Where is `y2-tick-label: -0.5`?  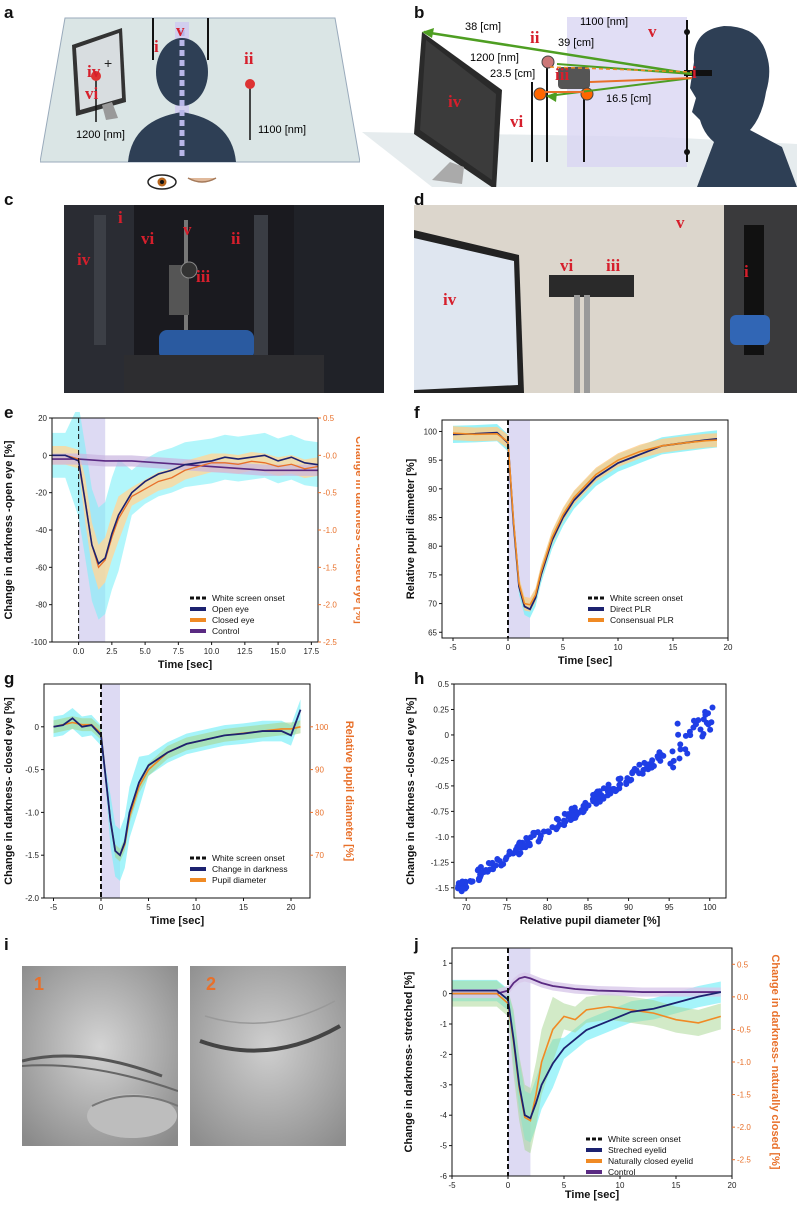
y2-tick-label: -0.5 is located at coordinates (744, 1029).